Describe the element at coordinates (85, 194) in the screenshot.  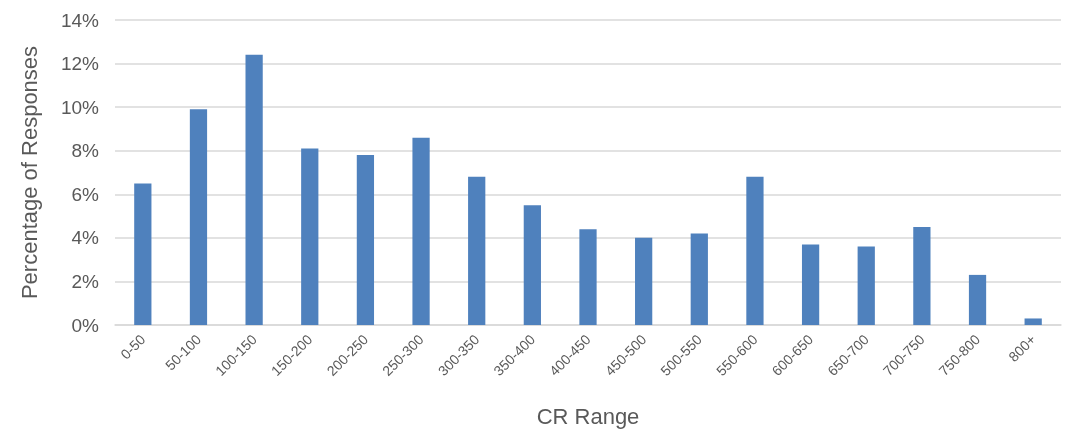
I see `y-tick-label: 6%` at that location.